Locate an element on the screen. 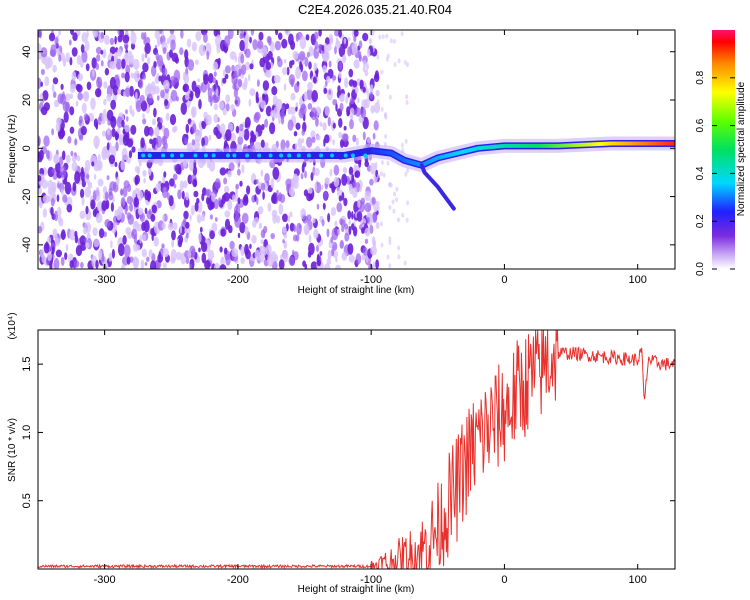  y-tick-label: 0.5 is located at coordinates (27, 500).